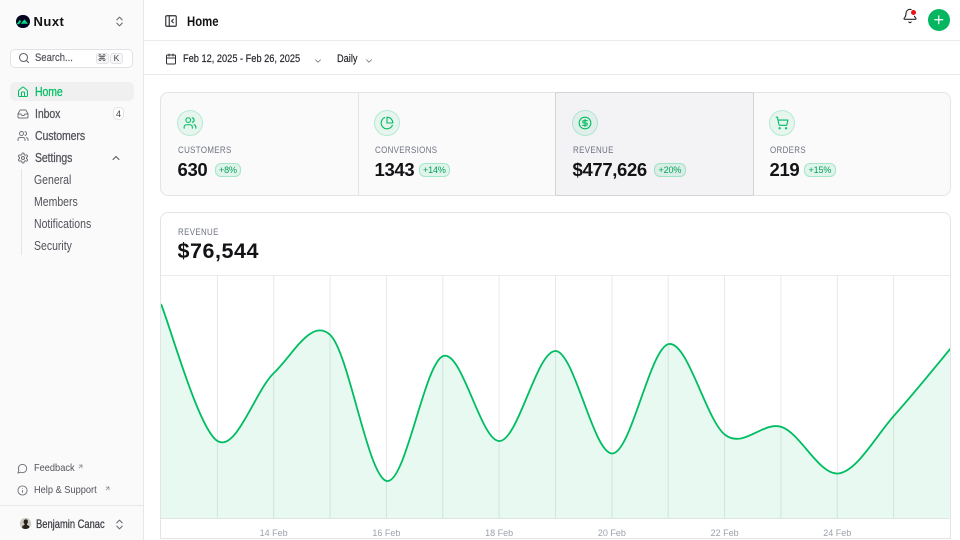 The image size is (960, 540). What do you see at coordinates (725, 533) in the screenshot?
I see `svg-text: 22 Feb` at bounding box center [725, 533].